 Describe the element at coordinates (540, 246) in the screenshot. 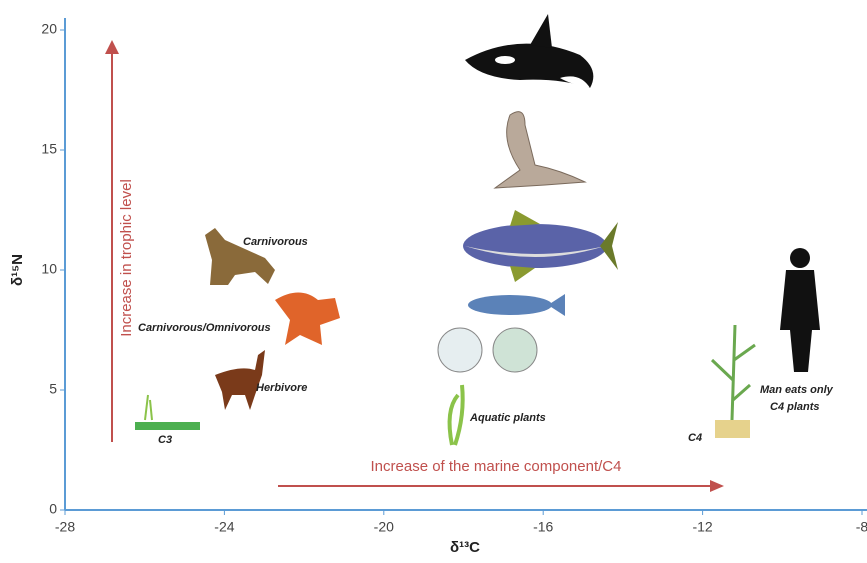

I see `tuna-icon` at that location.